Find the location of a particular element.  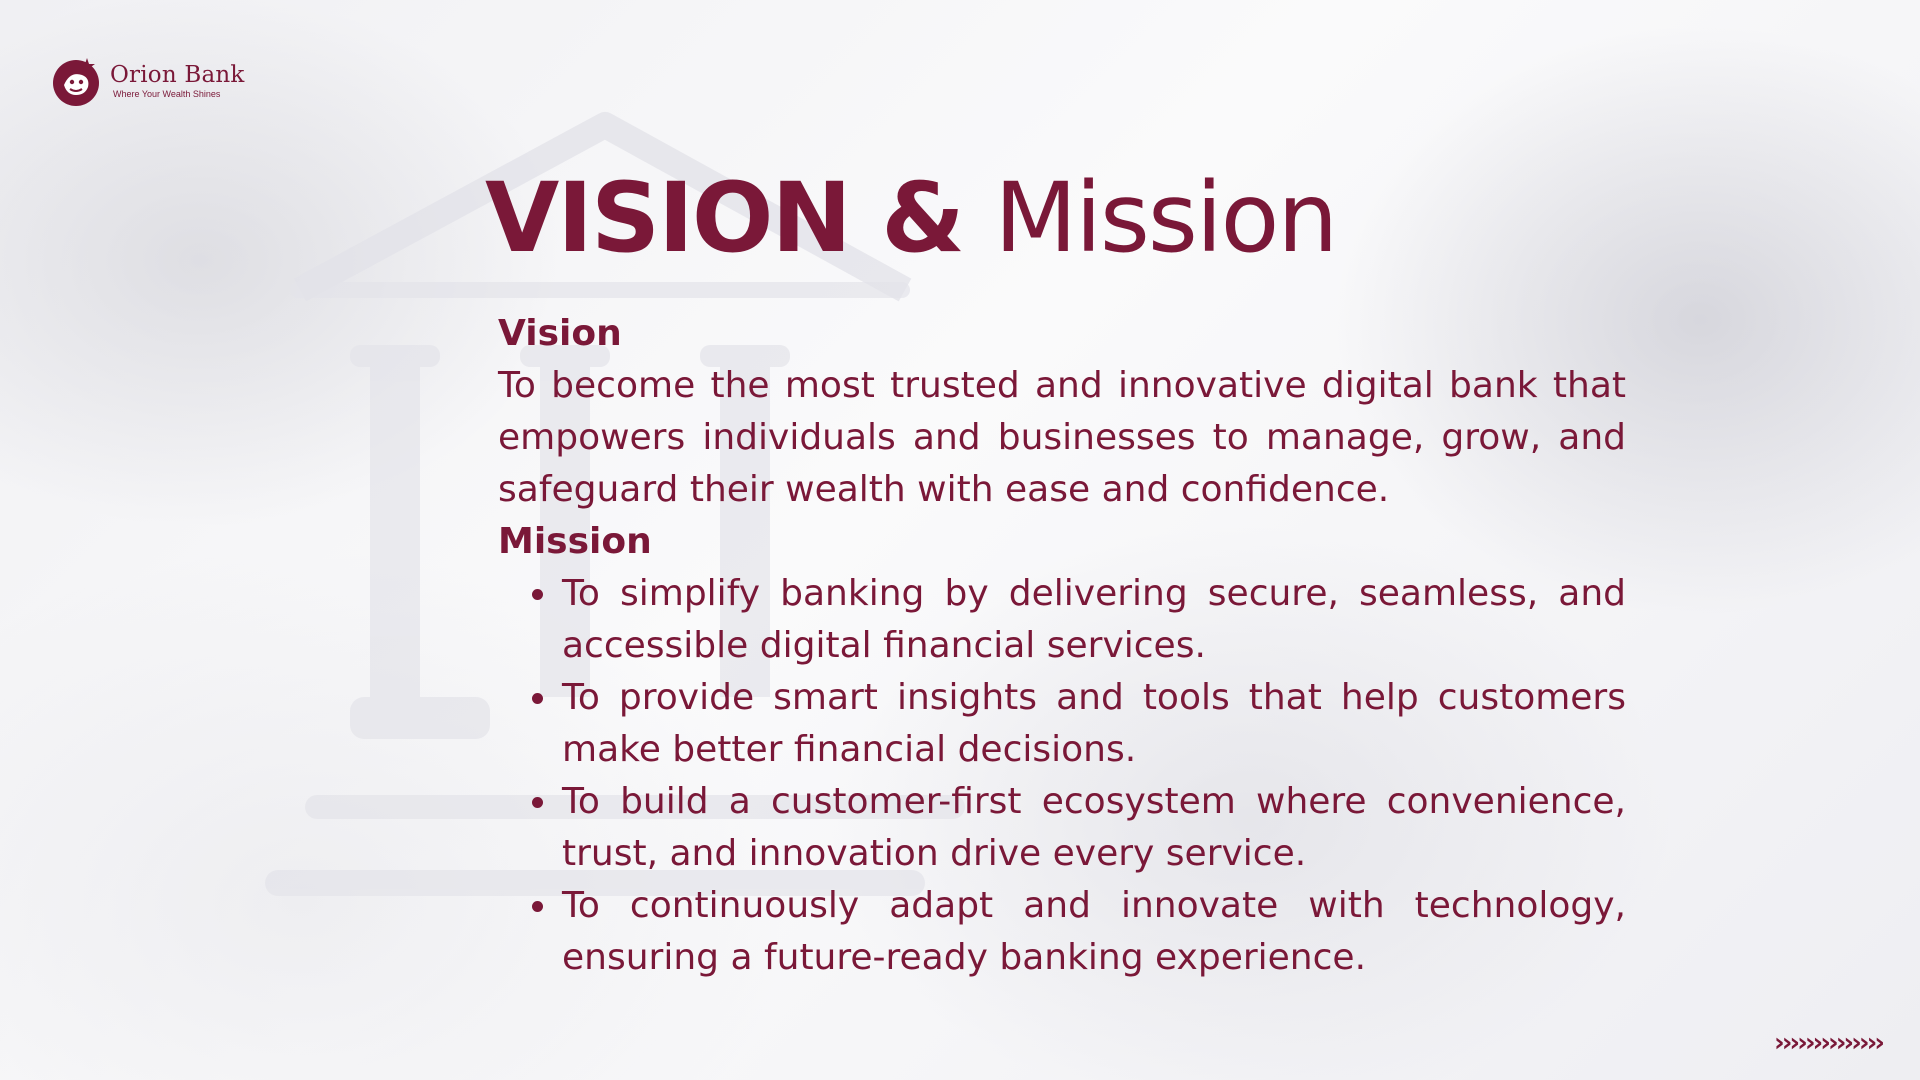

brand-name: Orion Bank is located at coordinates (177, 75).